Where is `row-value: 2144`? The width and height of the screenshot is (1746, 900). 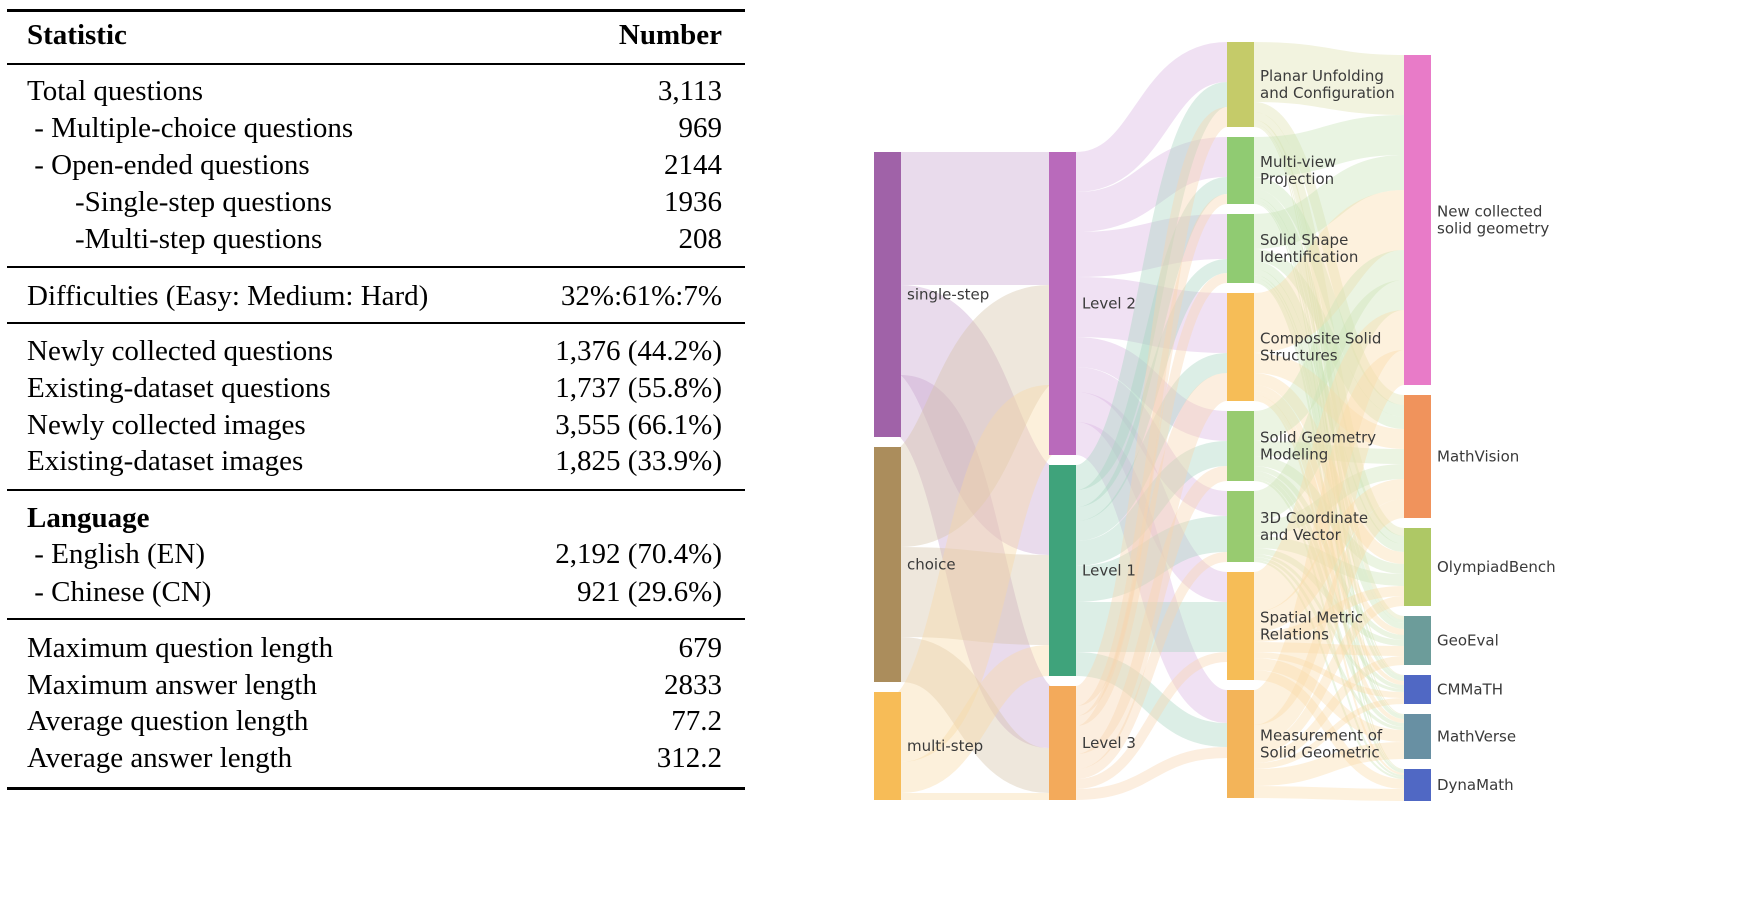 row-value: 2144 is located at coordinates (693, 165).